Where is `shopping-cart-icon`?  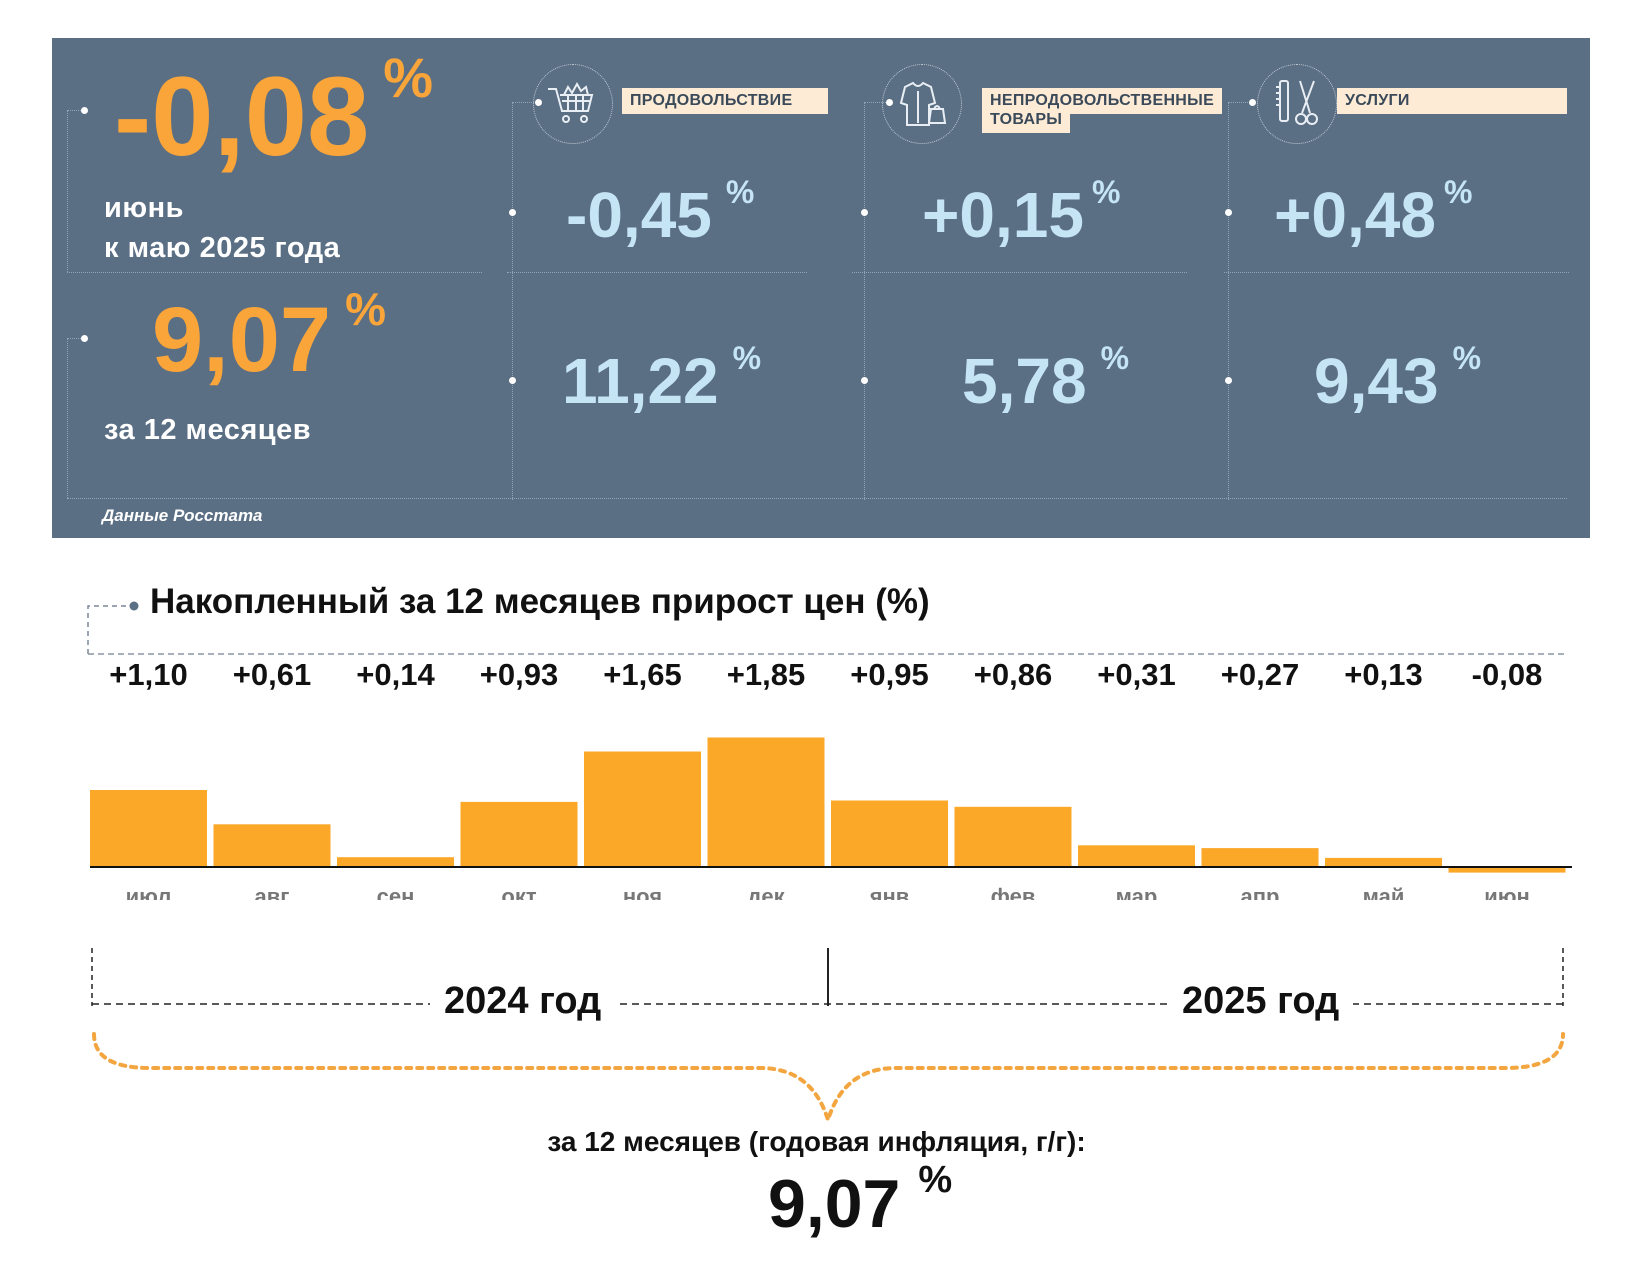
shopping-cart-icon is located at coordinates (573, 104).